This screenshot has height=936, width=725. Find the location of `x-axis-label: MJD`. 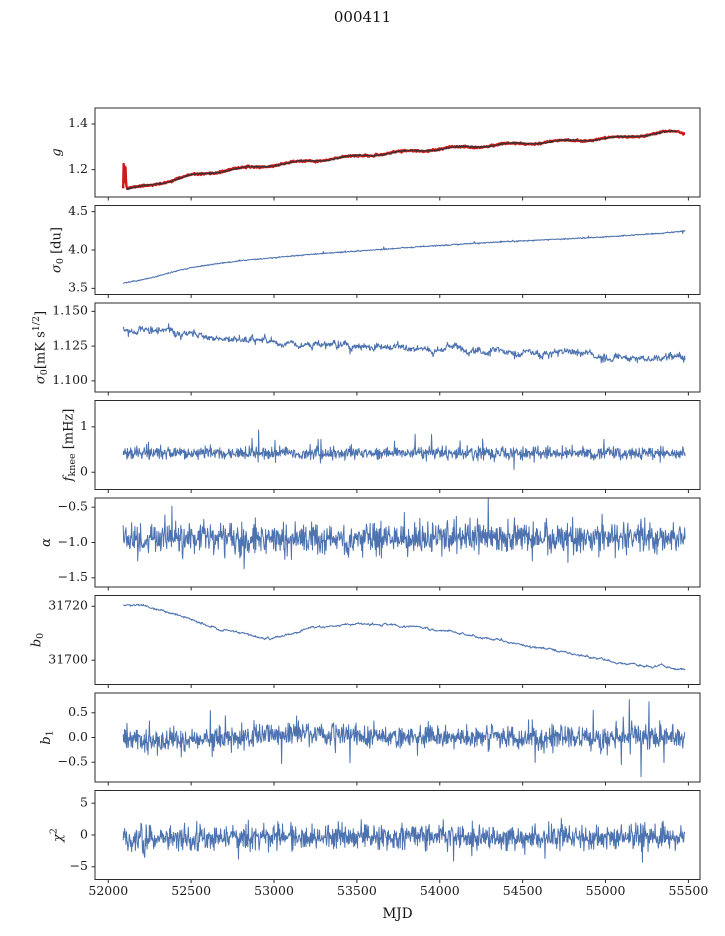

x-axis-label: MJD is located at coordinates (397, 914).